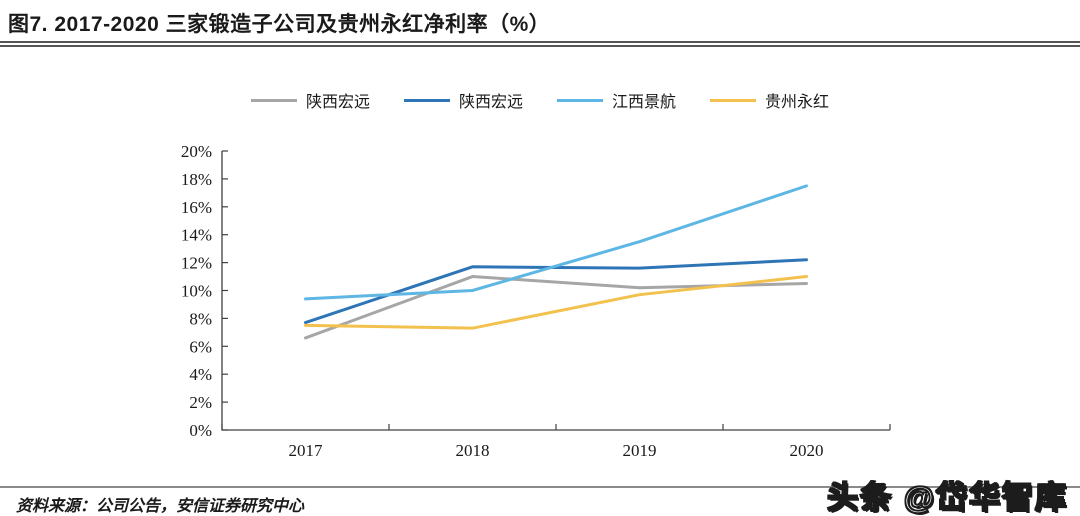  Describe the element at coordinates (473, 450) in the screenshot. I see `x-tick-label: 2018` at that location.